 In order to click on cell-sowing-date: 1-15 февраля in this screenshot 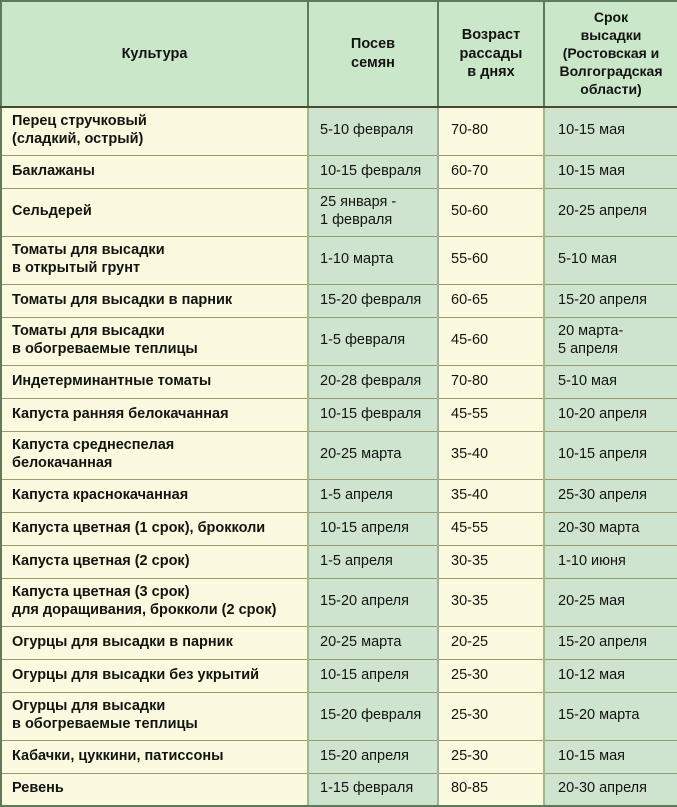, I will do `click(373, 790)`.